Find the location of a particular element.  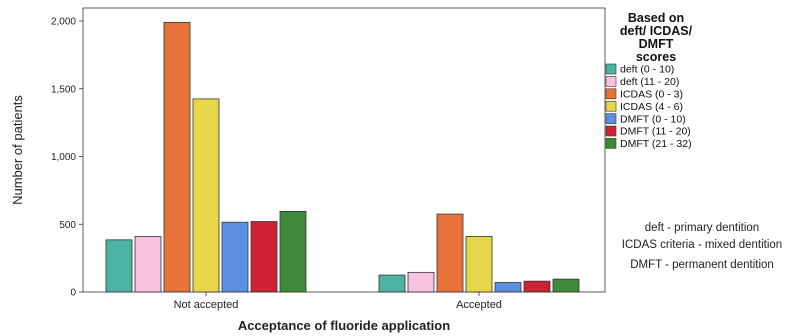

y-tick-label: 500 is located at coordinates (67, 225).